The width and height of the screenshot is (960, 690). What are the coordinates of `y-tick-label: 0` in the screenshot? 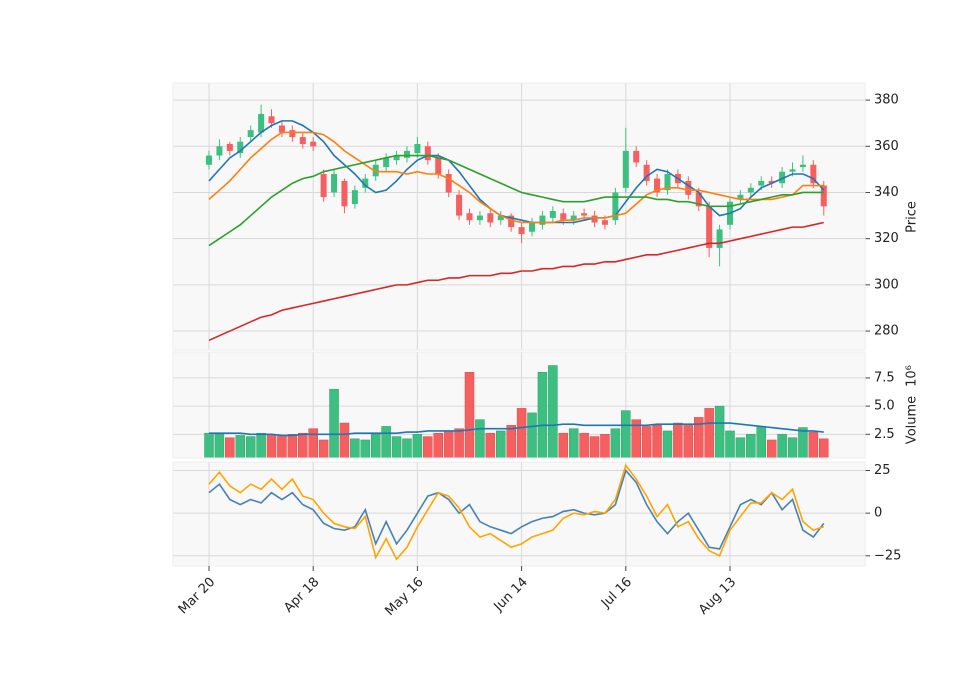 It's located at (878, 513).